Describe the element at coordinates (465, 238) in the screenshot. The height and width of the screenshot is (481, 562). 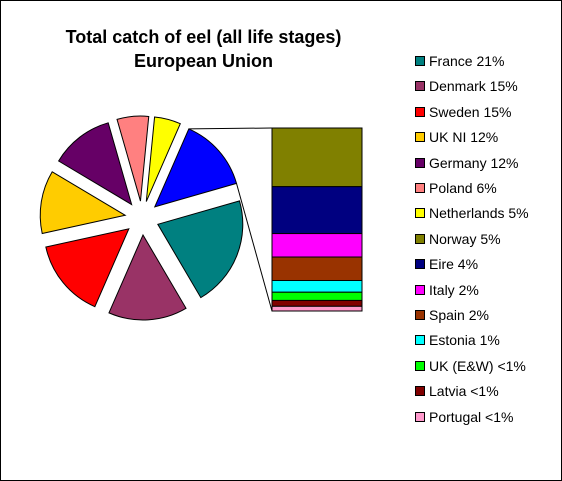
I see `legend-label: Norway 5%` at that location.